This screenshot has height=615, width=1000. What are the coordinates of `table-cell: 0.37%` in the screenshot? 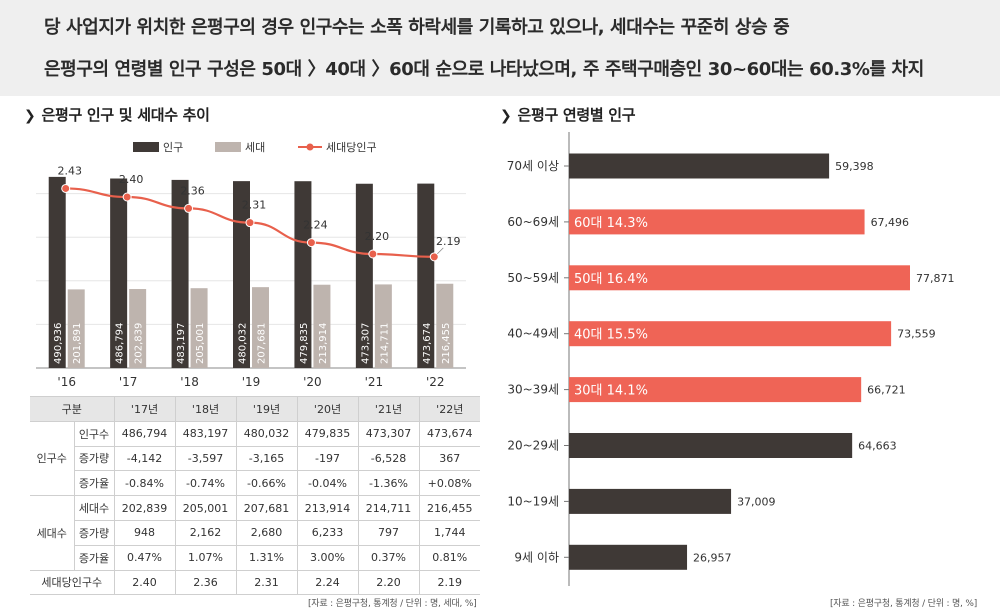 It's located at (388, 557).